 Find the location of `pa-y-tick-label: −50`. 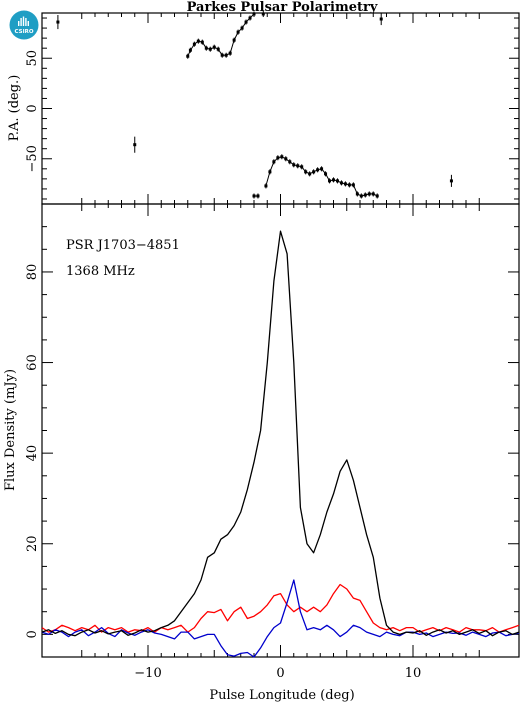

pa-y-tick-label: −50 is located at coordinates (32, 158).